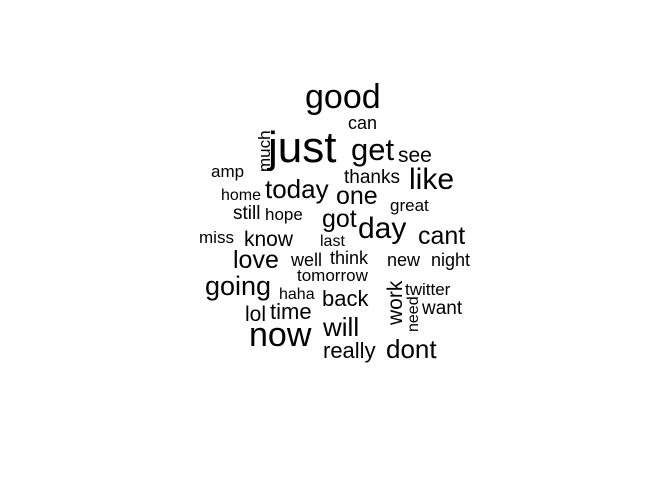 The image size is (672, 480). What do you see at coordinates (442, 308) in the screenshot?
I see `word-want: want` at bounding box center [442, 308].